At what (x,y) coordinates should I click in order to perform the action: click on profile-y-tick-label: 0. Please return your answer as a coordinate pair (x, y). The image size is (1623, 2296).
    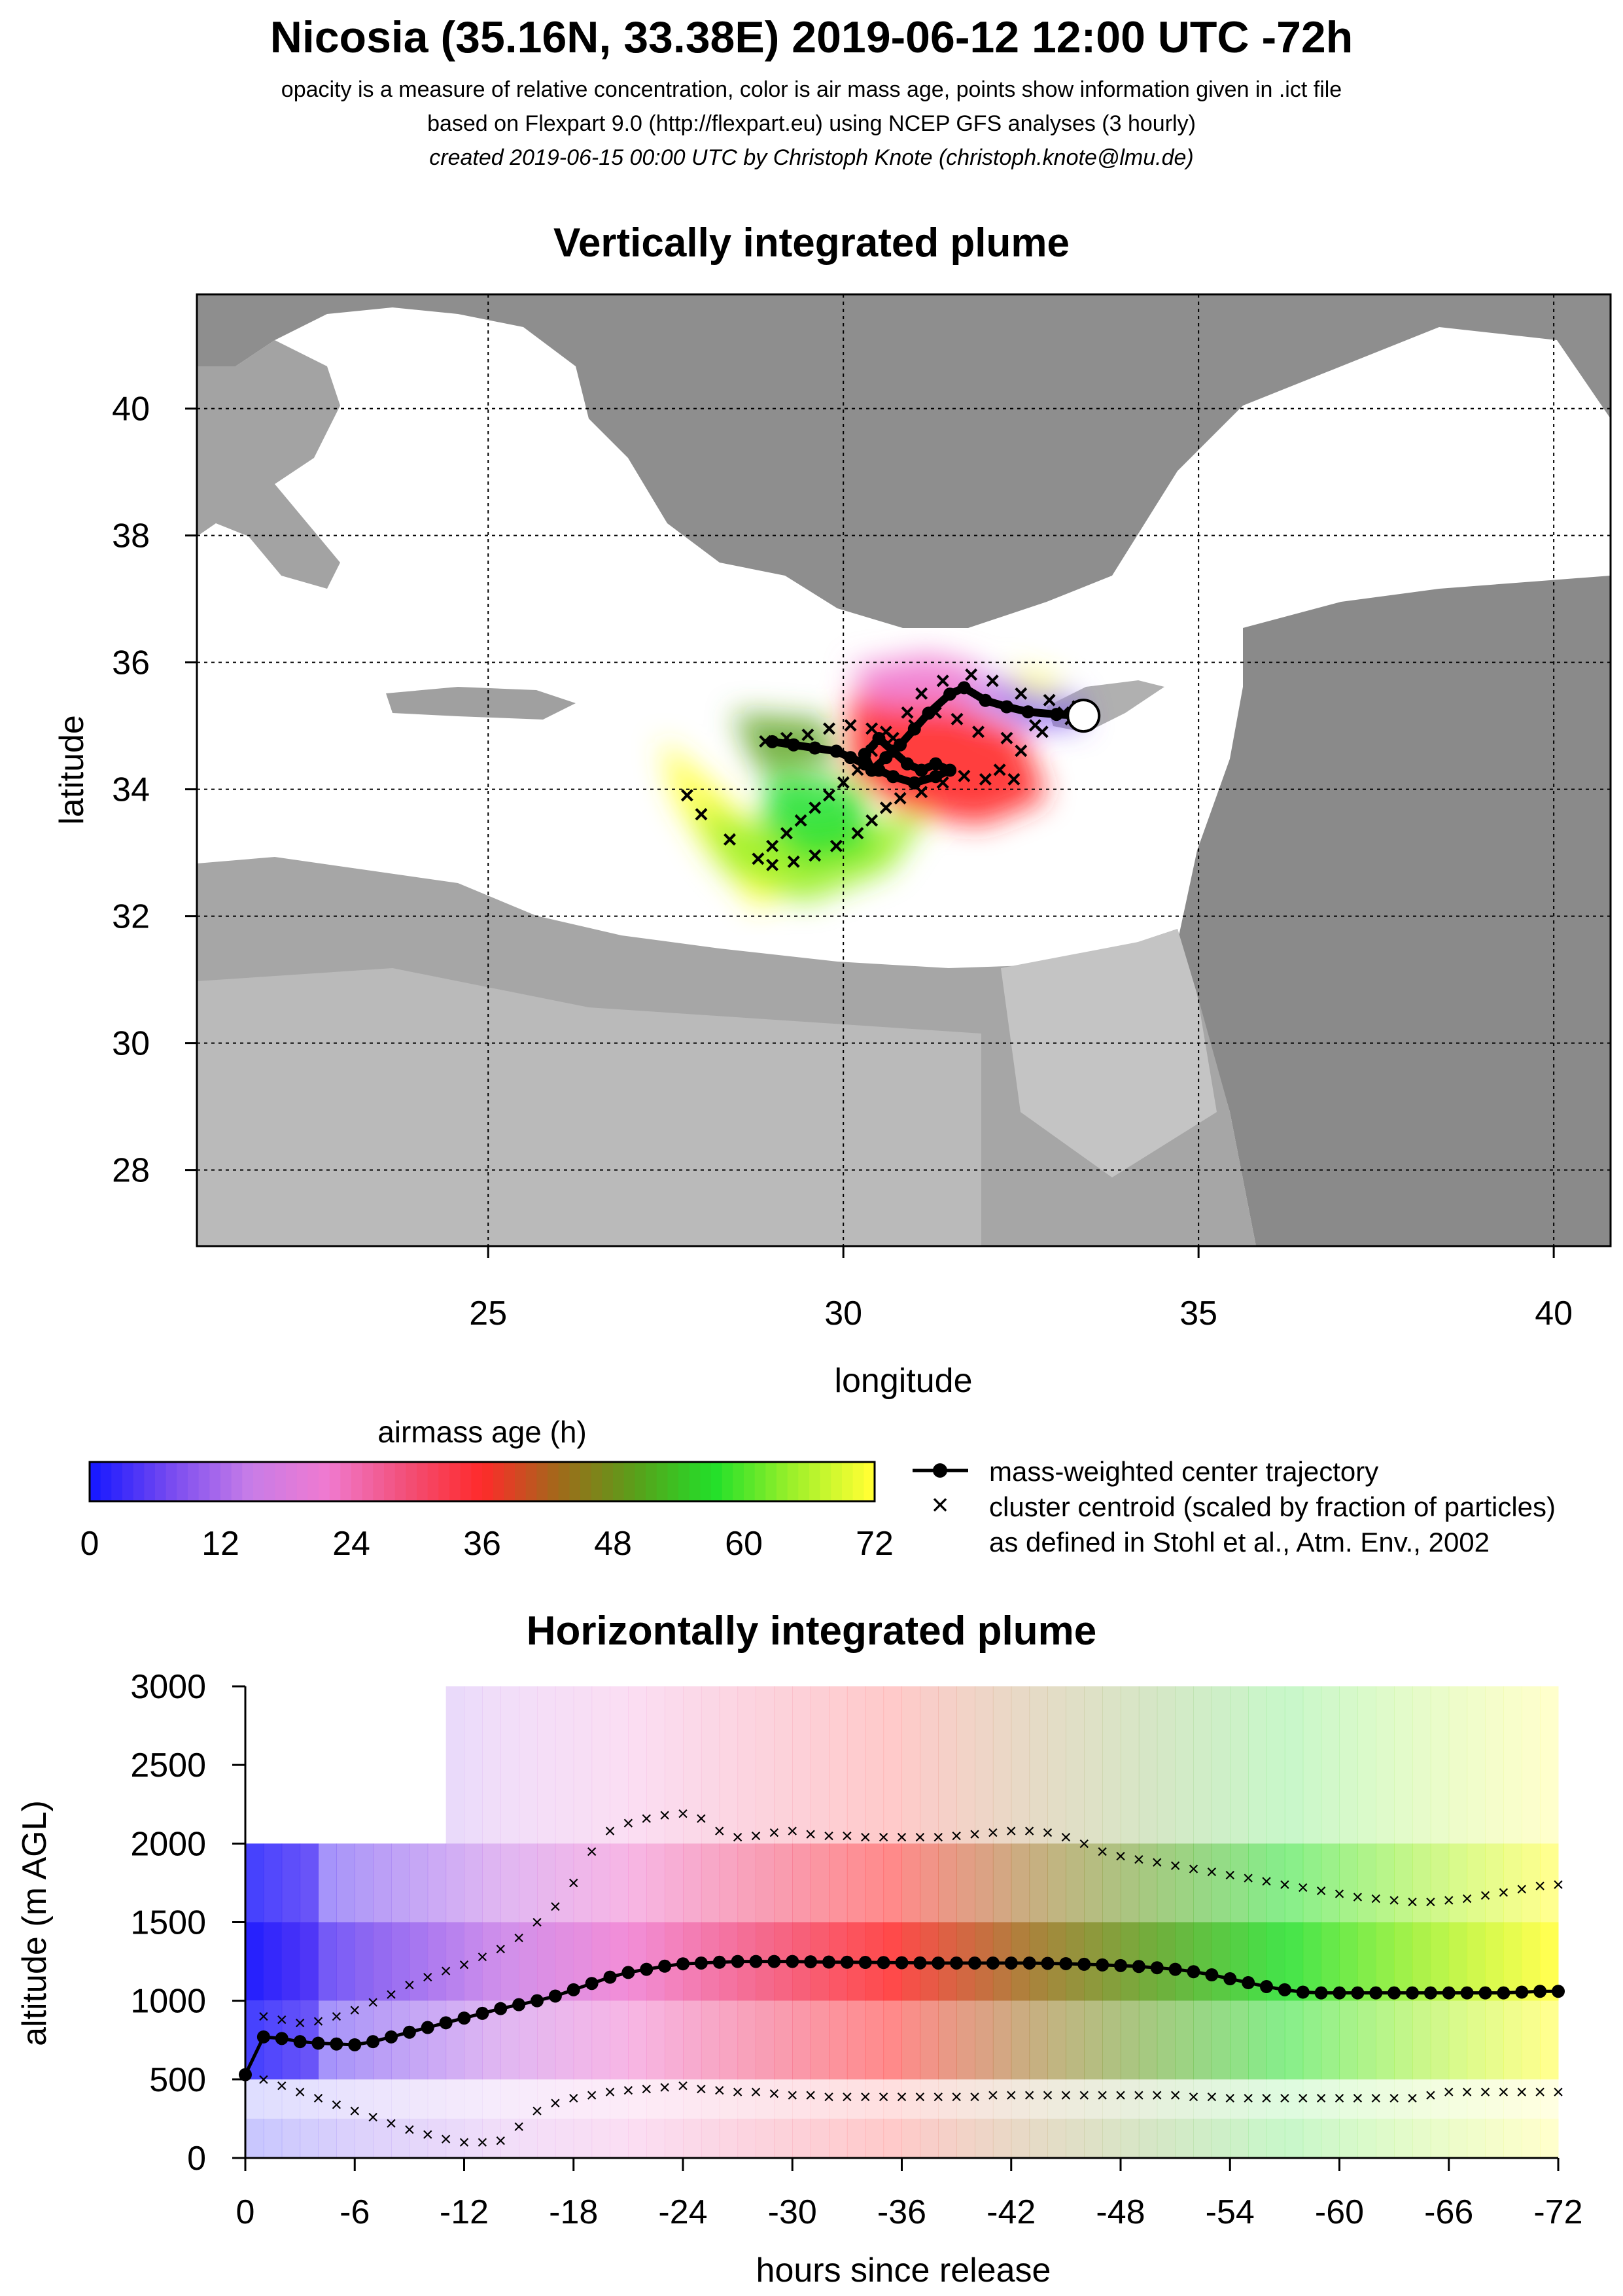
    Looking at the image, I should click on (197, 2159).